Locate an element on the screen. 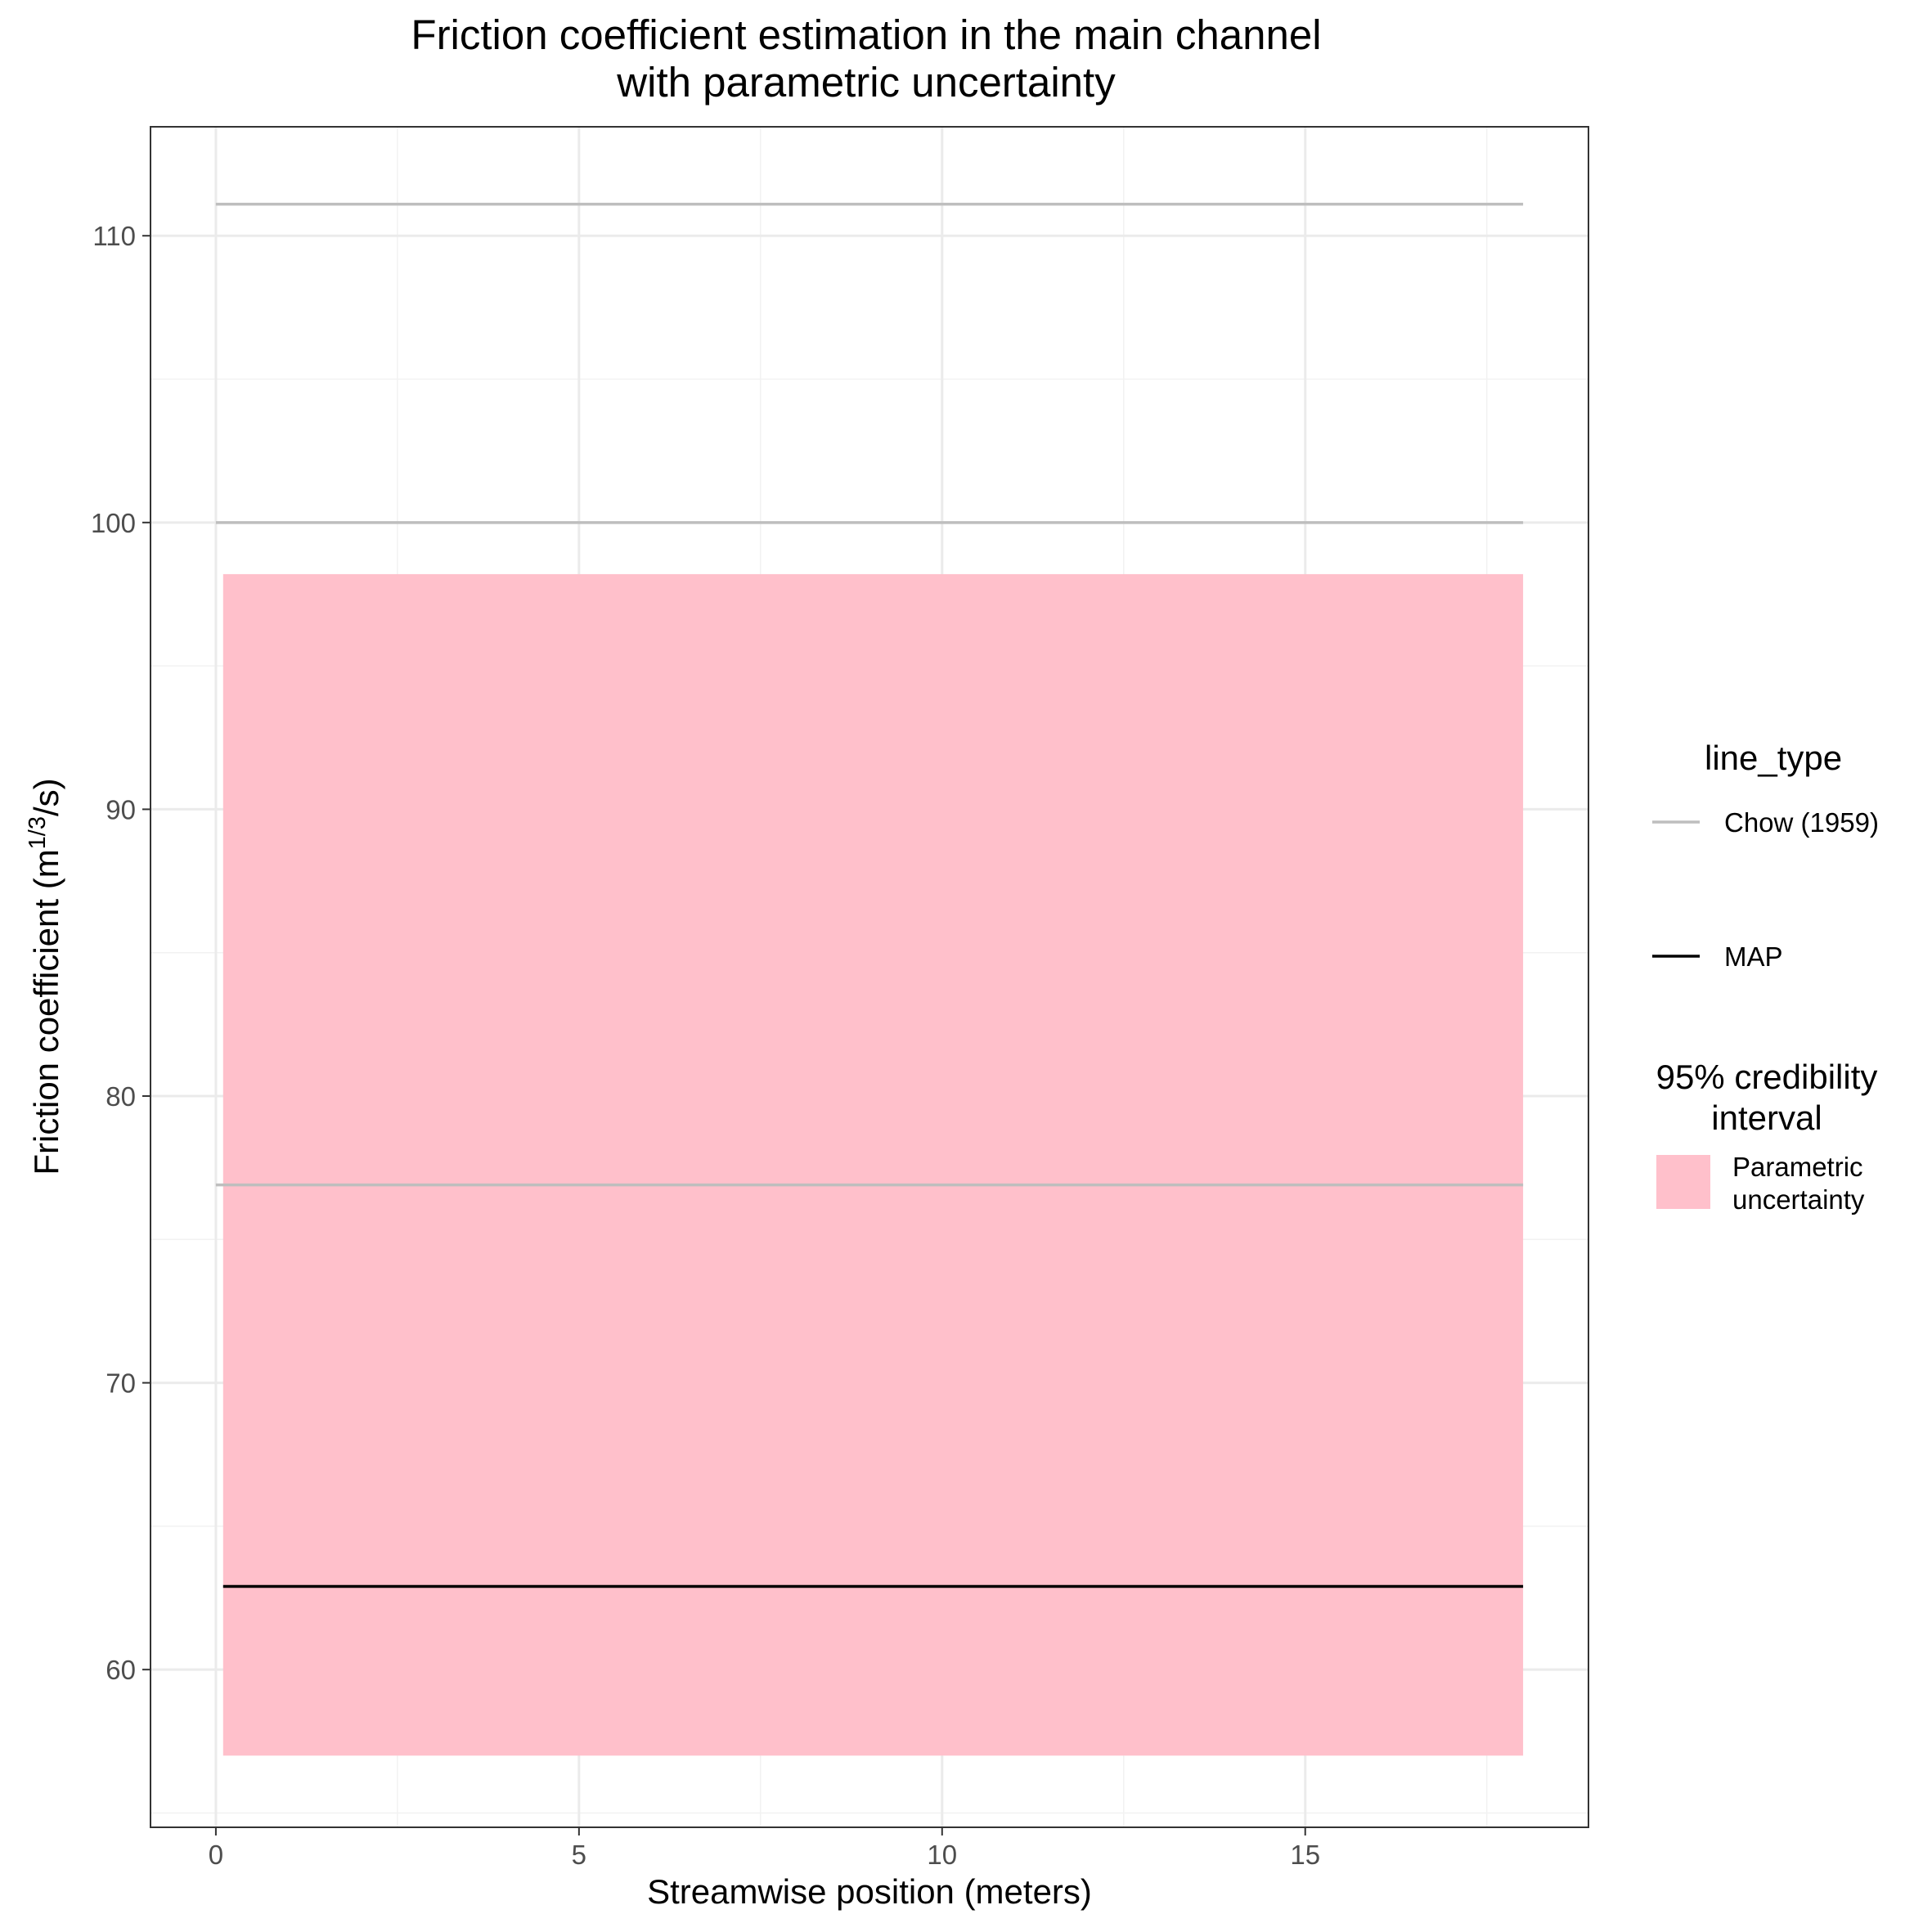  y-tick-label: 80 is located at coordinates (121, 1096).